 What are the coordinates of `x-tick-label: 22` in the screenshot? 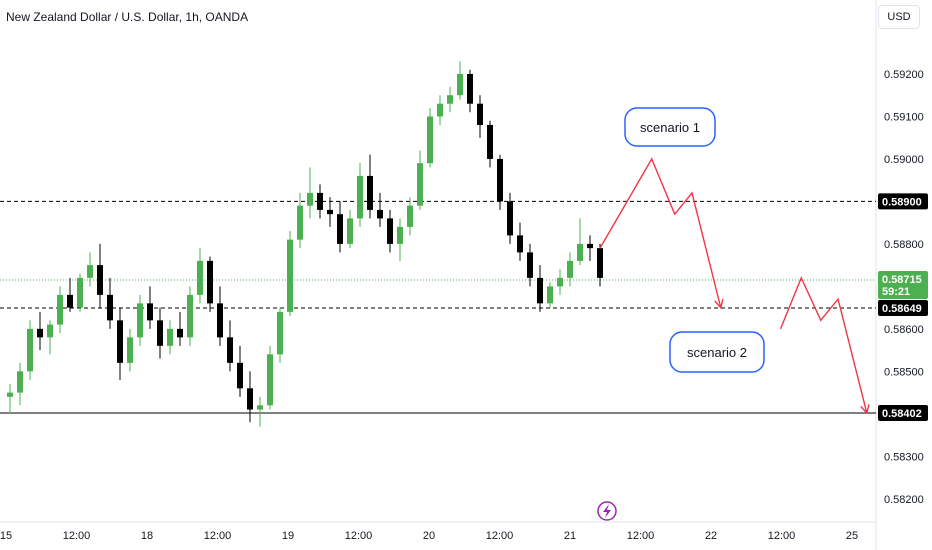 It's located at (711, 536).